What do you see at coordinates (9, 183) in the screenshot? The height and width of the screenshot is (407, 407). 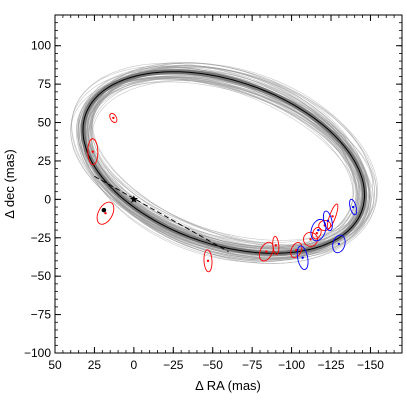 I see `y-axis-label: Δ dec (mas)` at bounding box center [9, 183].